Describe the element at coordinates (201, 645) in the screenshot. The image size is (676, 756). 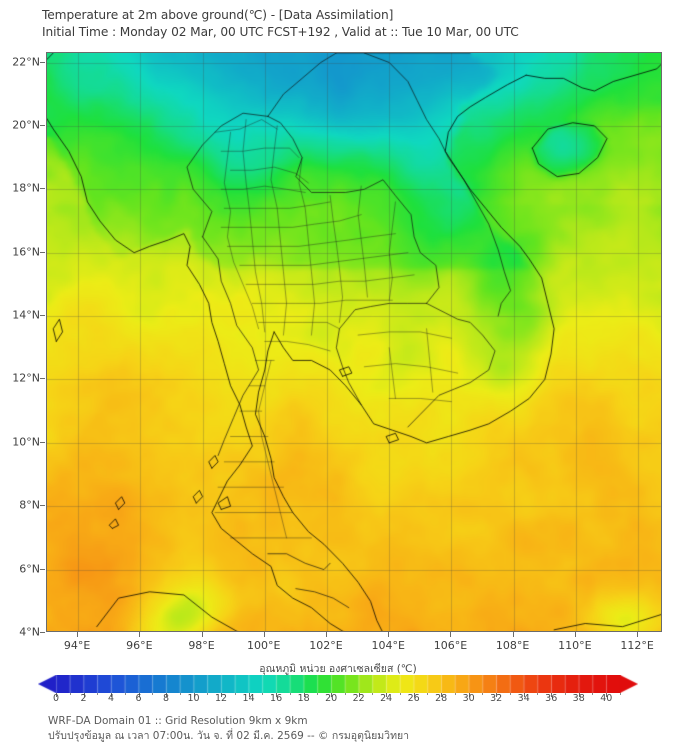
I see `longitude-tick-label: 98°E` at that location.